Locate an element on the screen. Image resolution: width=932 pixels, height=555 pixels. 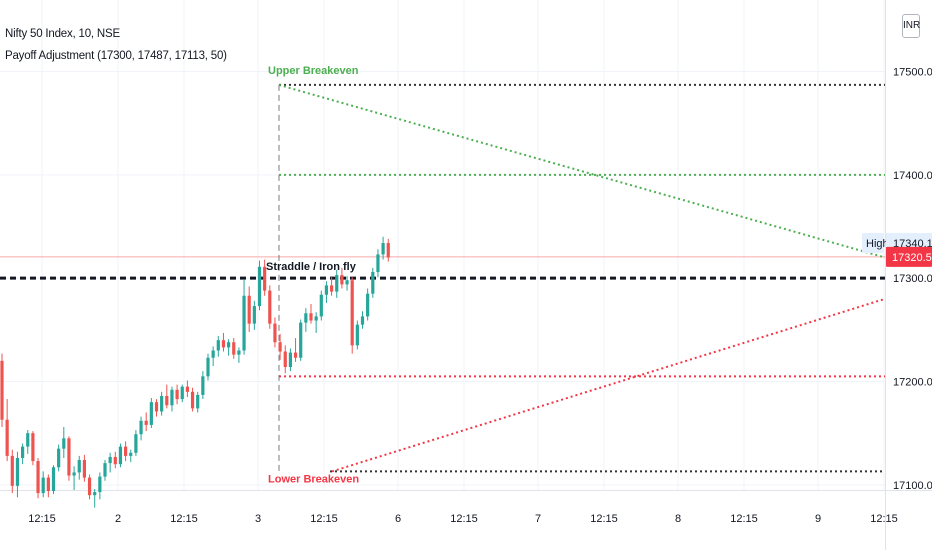
y-tick-label: 17500.00 is located at coordinates (912, 73).